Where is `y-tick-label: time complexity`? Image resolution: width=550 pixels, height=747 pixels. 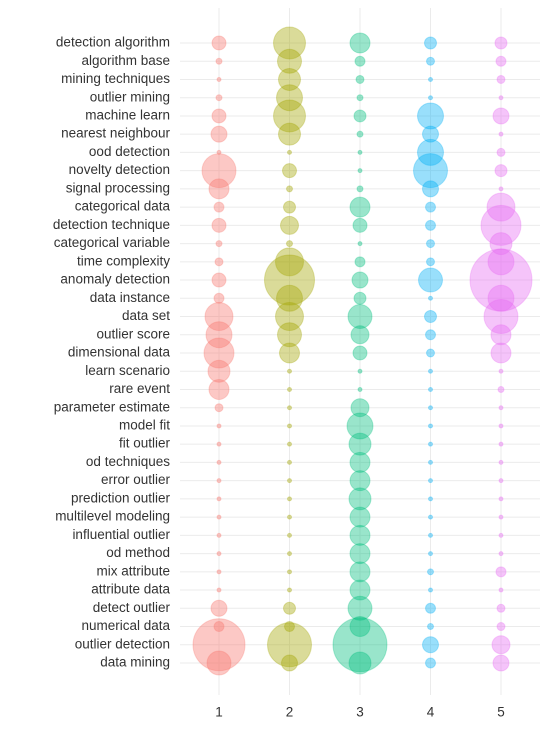 y-tick-label: time complexity is located at coordinates (123, 260).